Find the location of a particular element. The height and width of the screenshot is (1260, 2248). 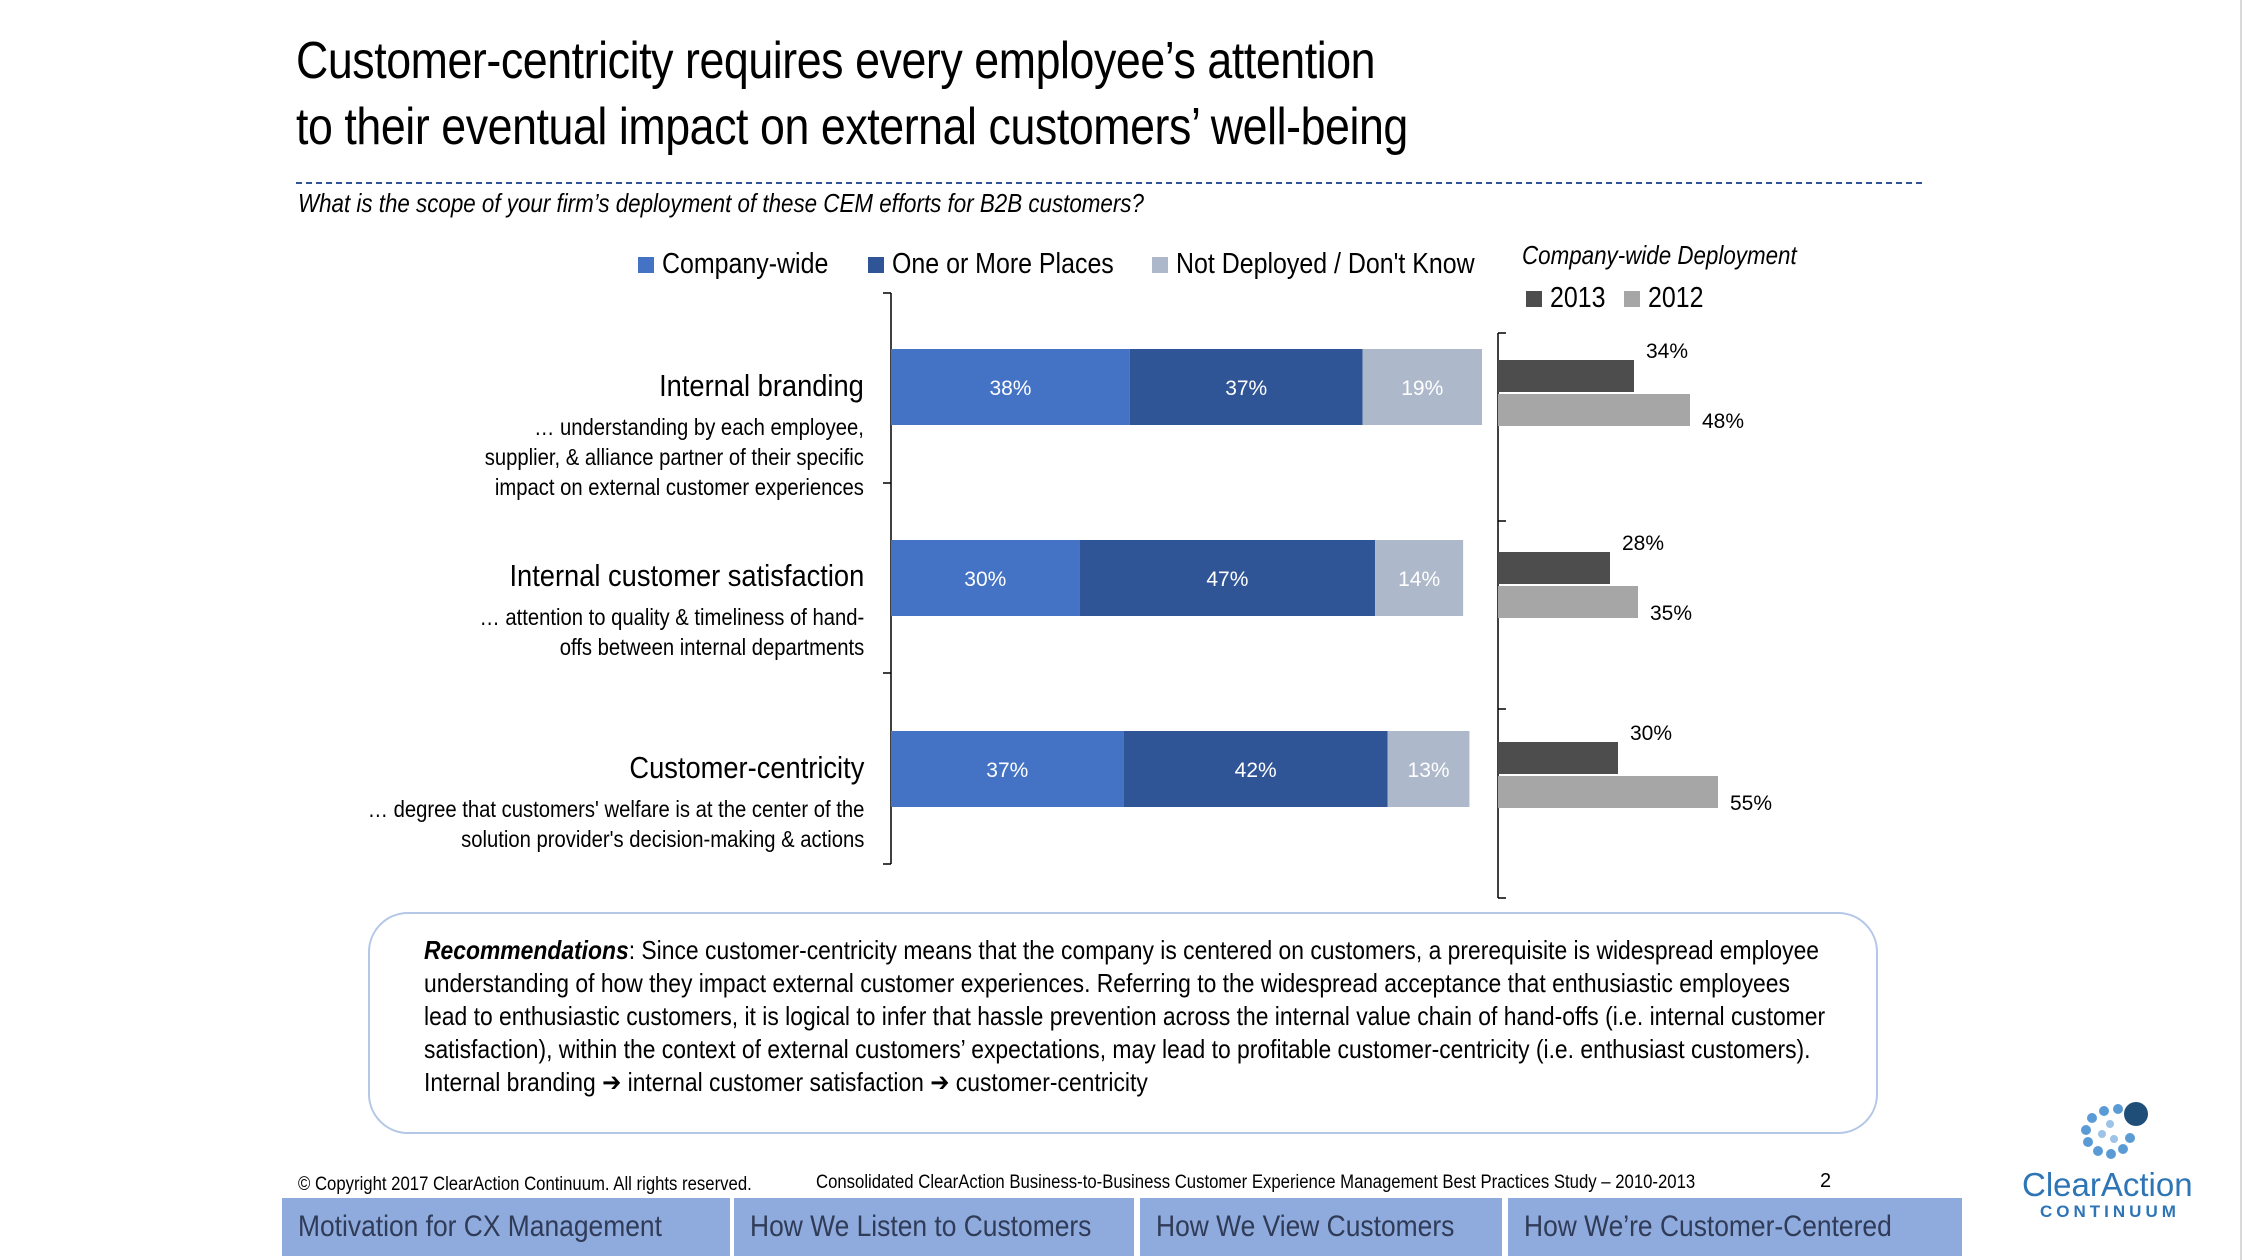

legend-item-not-deployed: Not Deployed / Don't Know is located at coordinates (1337, 264).